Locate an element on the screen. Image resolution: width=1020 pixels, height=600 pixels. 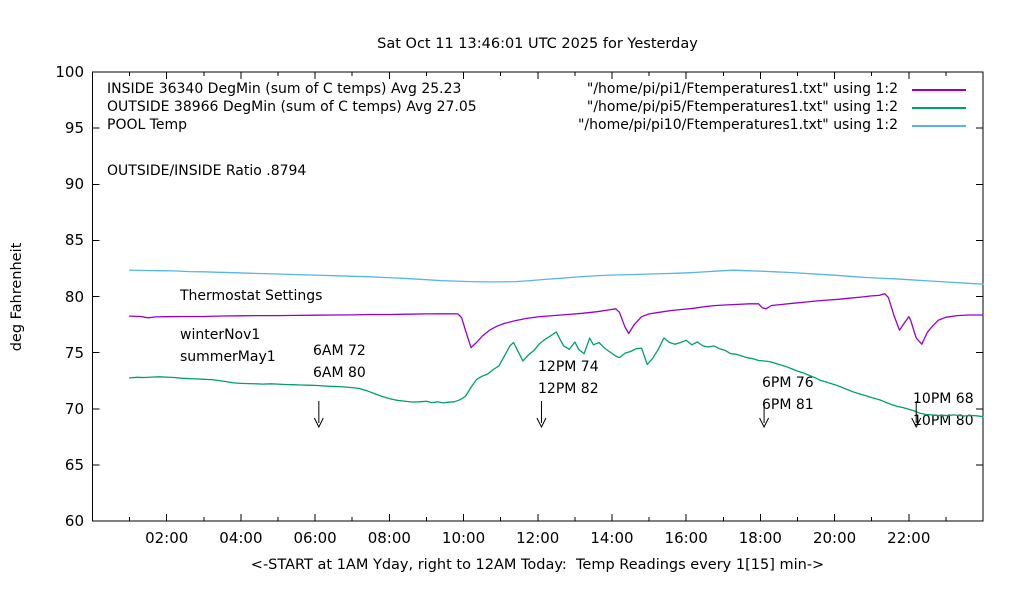
thermostat-winter-10pm: 10PM 68 is located at coordinates (943, 399).